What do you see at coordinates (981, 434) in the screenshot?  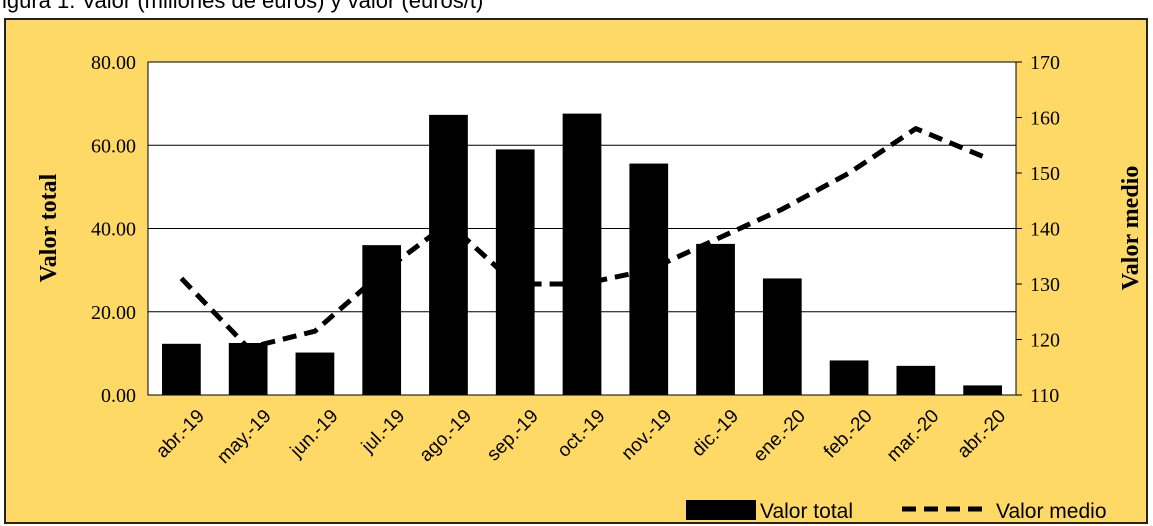 I see `x-tick-label: abr.-20` at bounding box center [981, 434].